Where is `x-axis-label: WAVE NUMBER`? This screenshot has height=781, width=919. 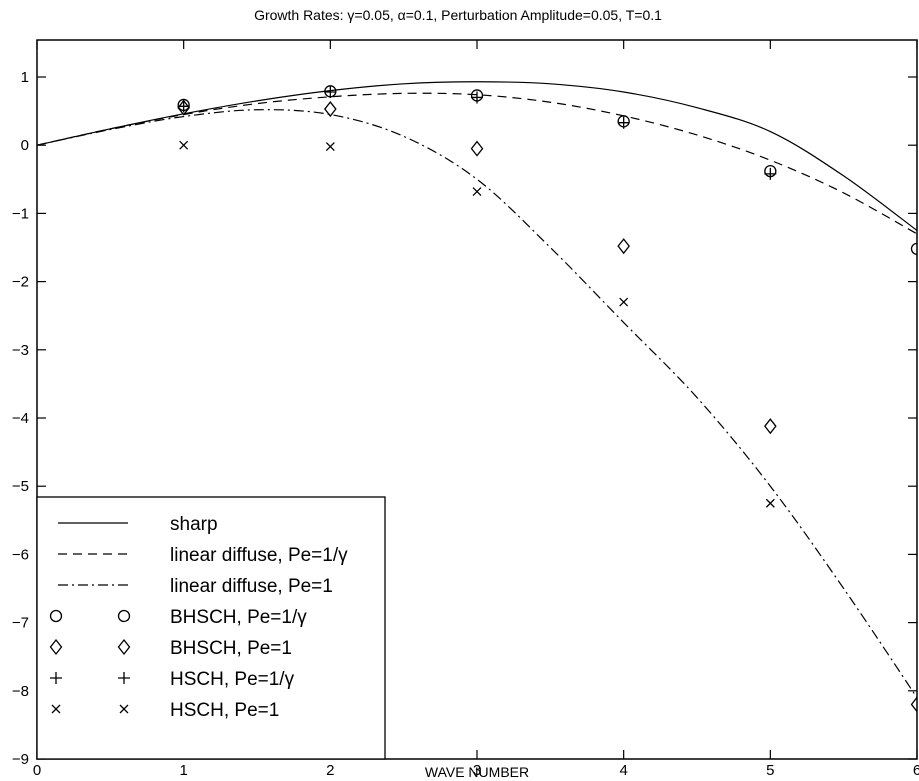
x-axis-label: WAVE NUMBER is located at coordinates (477, 772).